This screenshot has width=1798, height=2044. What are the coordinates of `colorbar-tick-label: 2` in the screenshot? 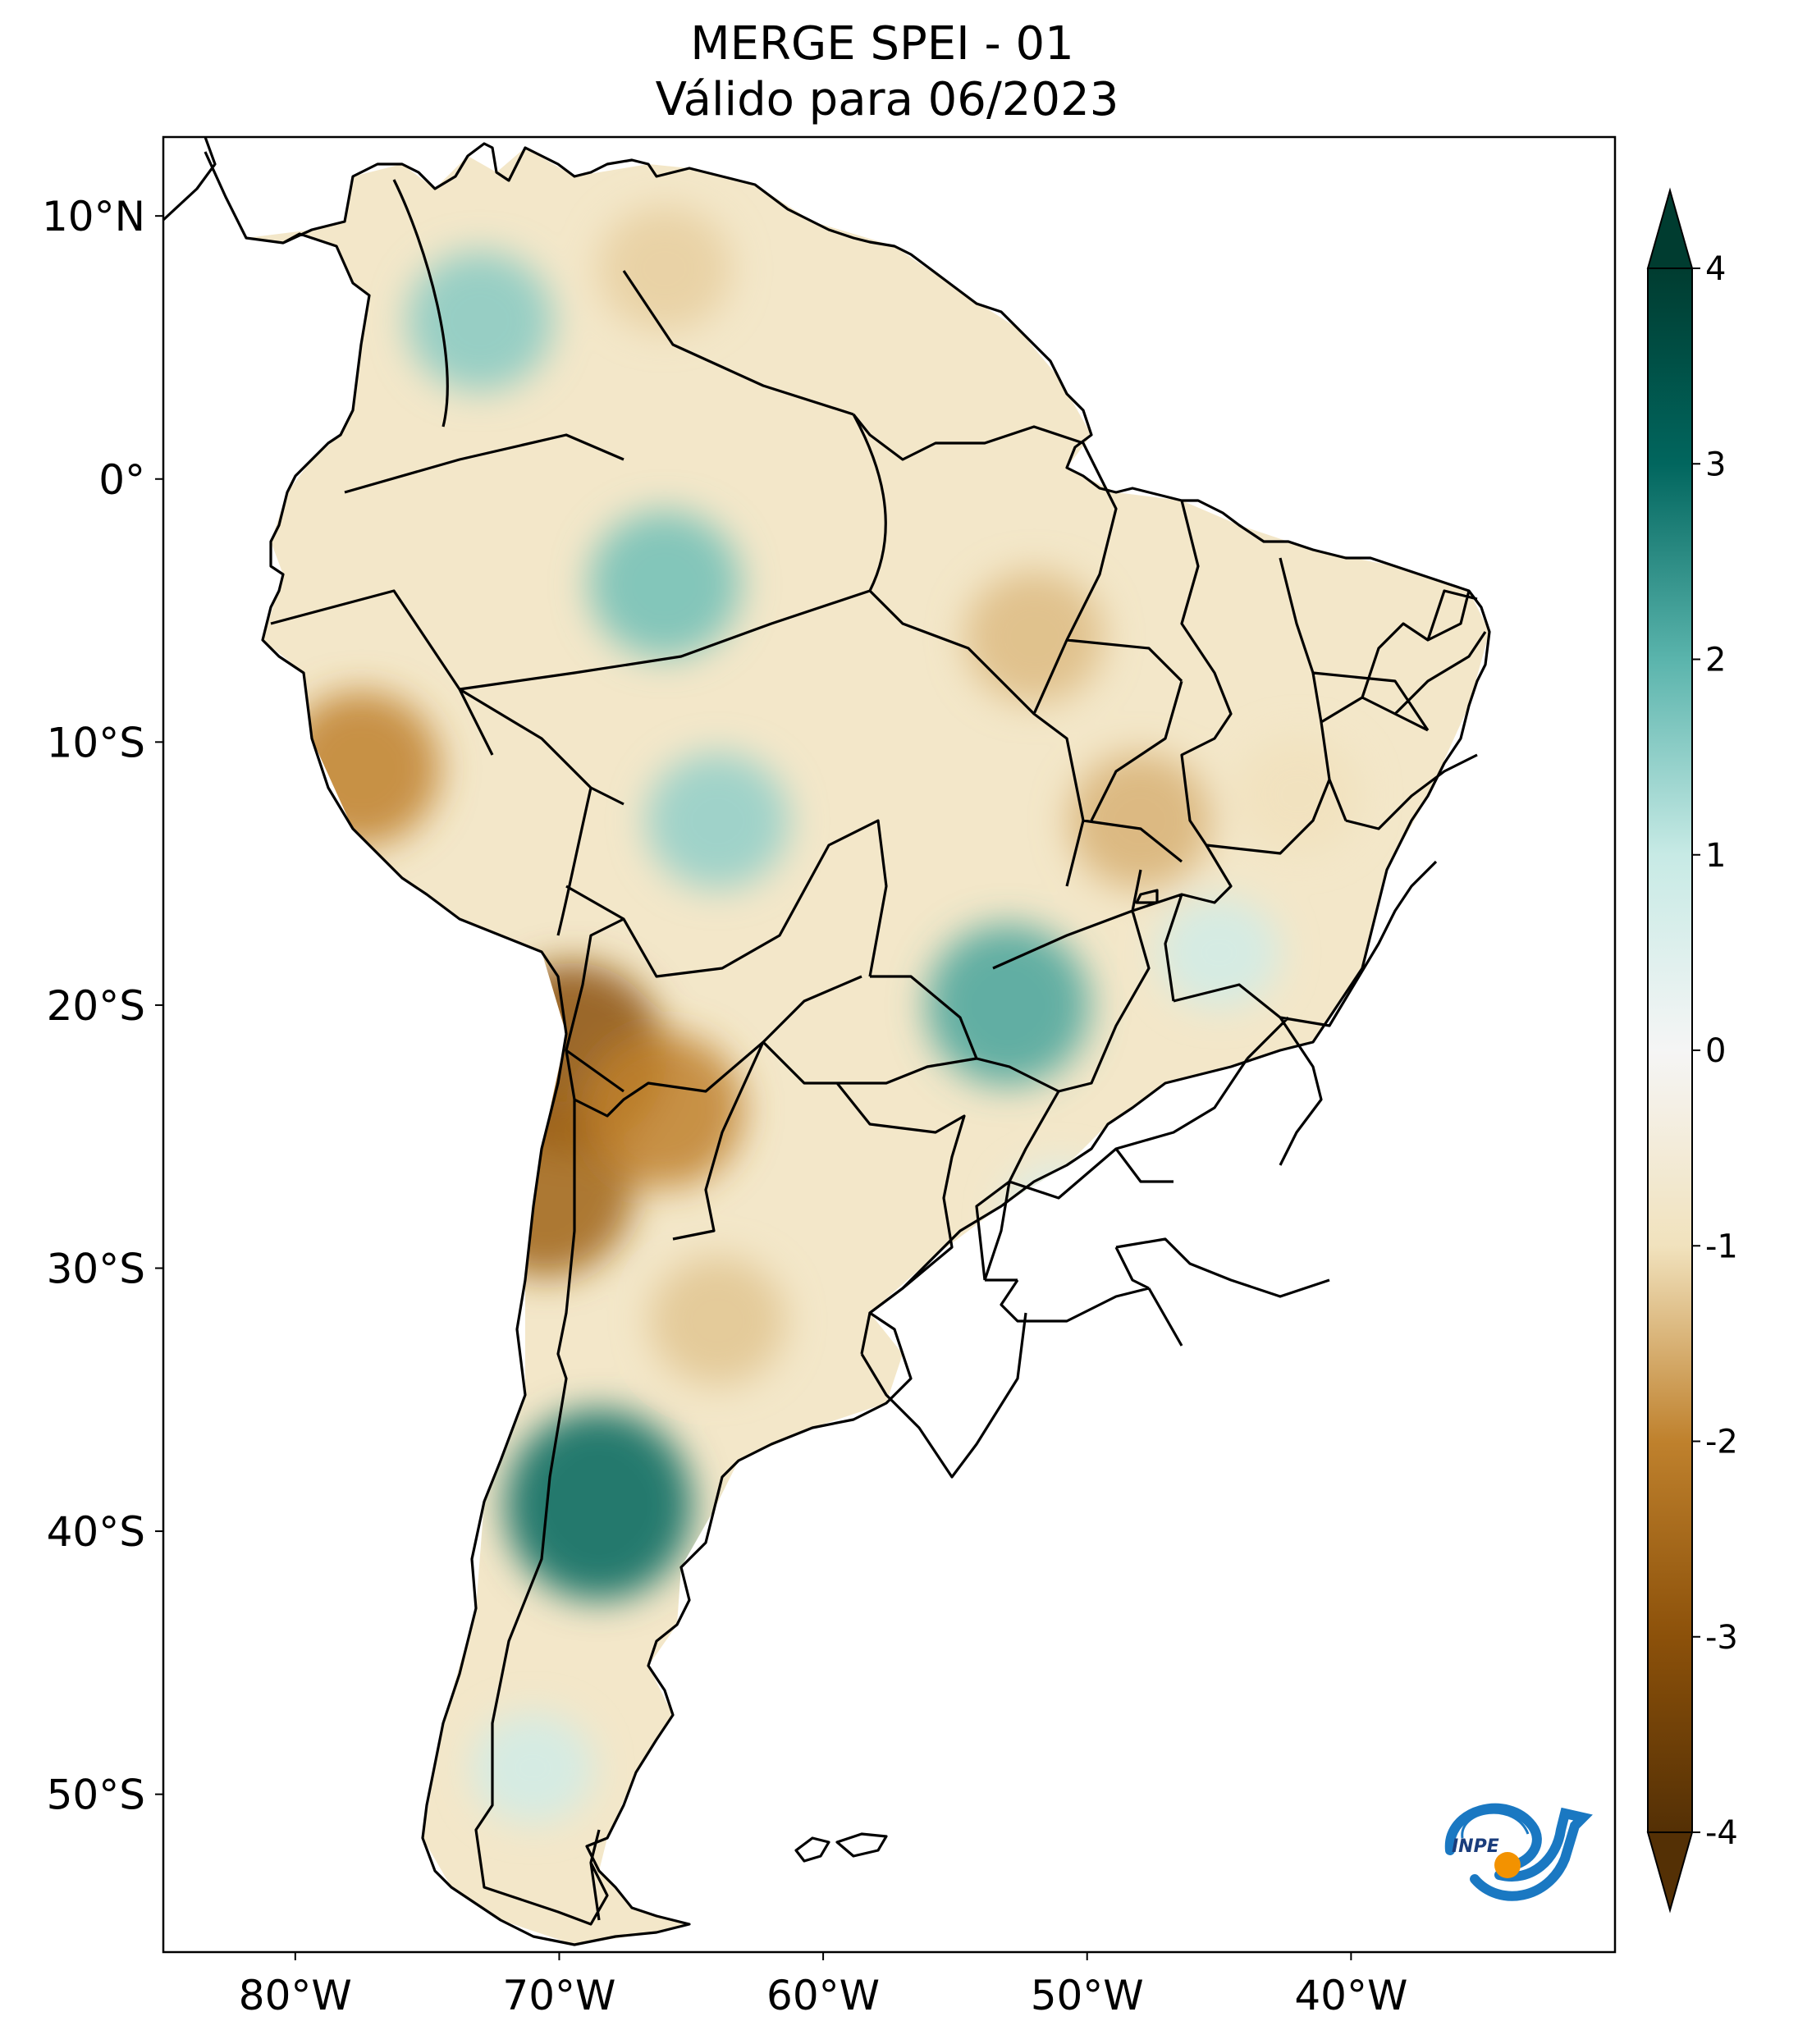 It's located at (1715, 660).